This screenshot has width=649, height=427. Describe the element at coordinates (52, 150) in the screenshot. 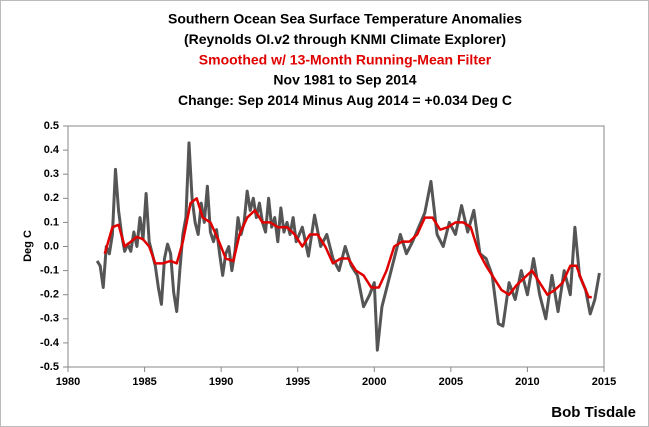

I see `y-tick-label: 0.4` at that location.